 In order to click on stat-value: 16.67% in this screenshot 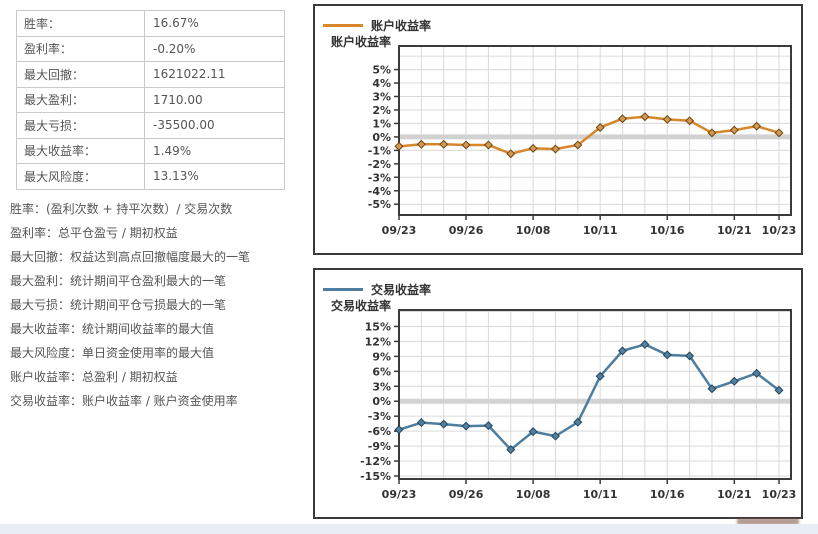, I will do `click(214, 23)`.